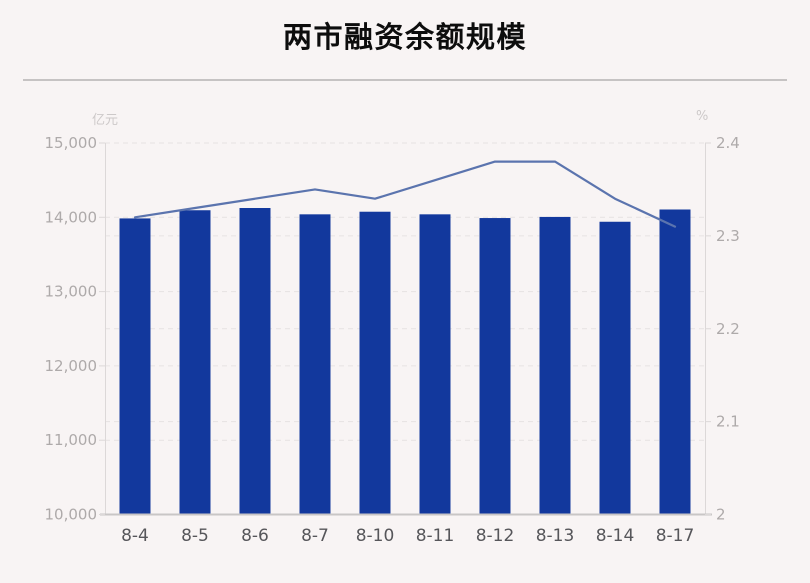 The height and width of the screenshot is (583, 810). Describe the element at coordinates (721, 515) in the screenshot. I see `right-axis-tick-label: 2` at that location.